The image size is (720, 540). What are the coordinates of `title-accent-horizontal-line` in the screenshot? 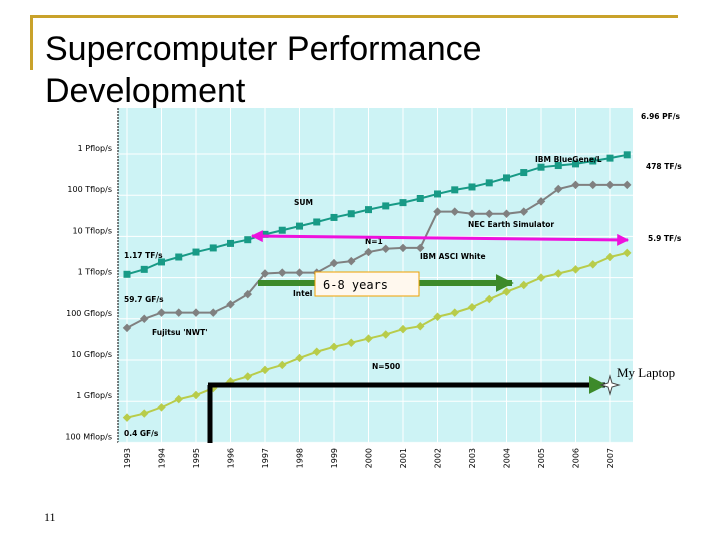 It's located at (354, 16).